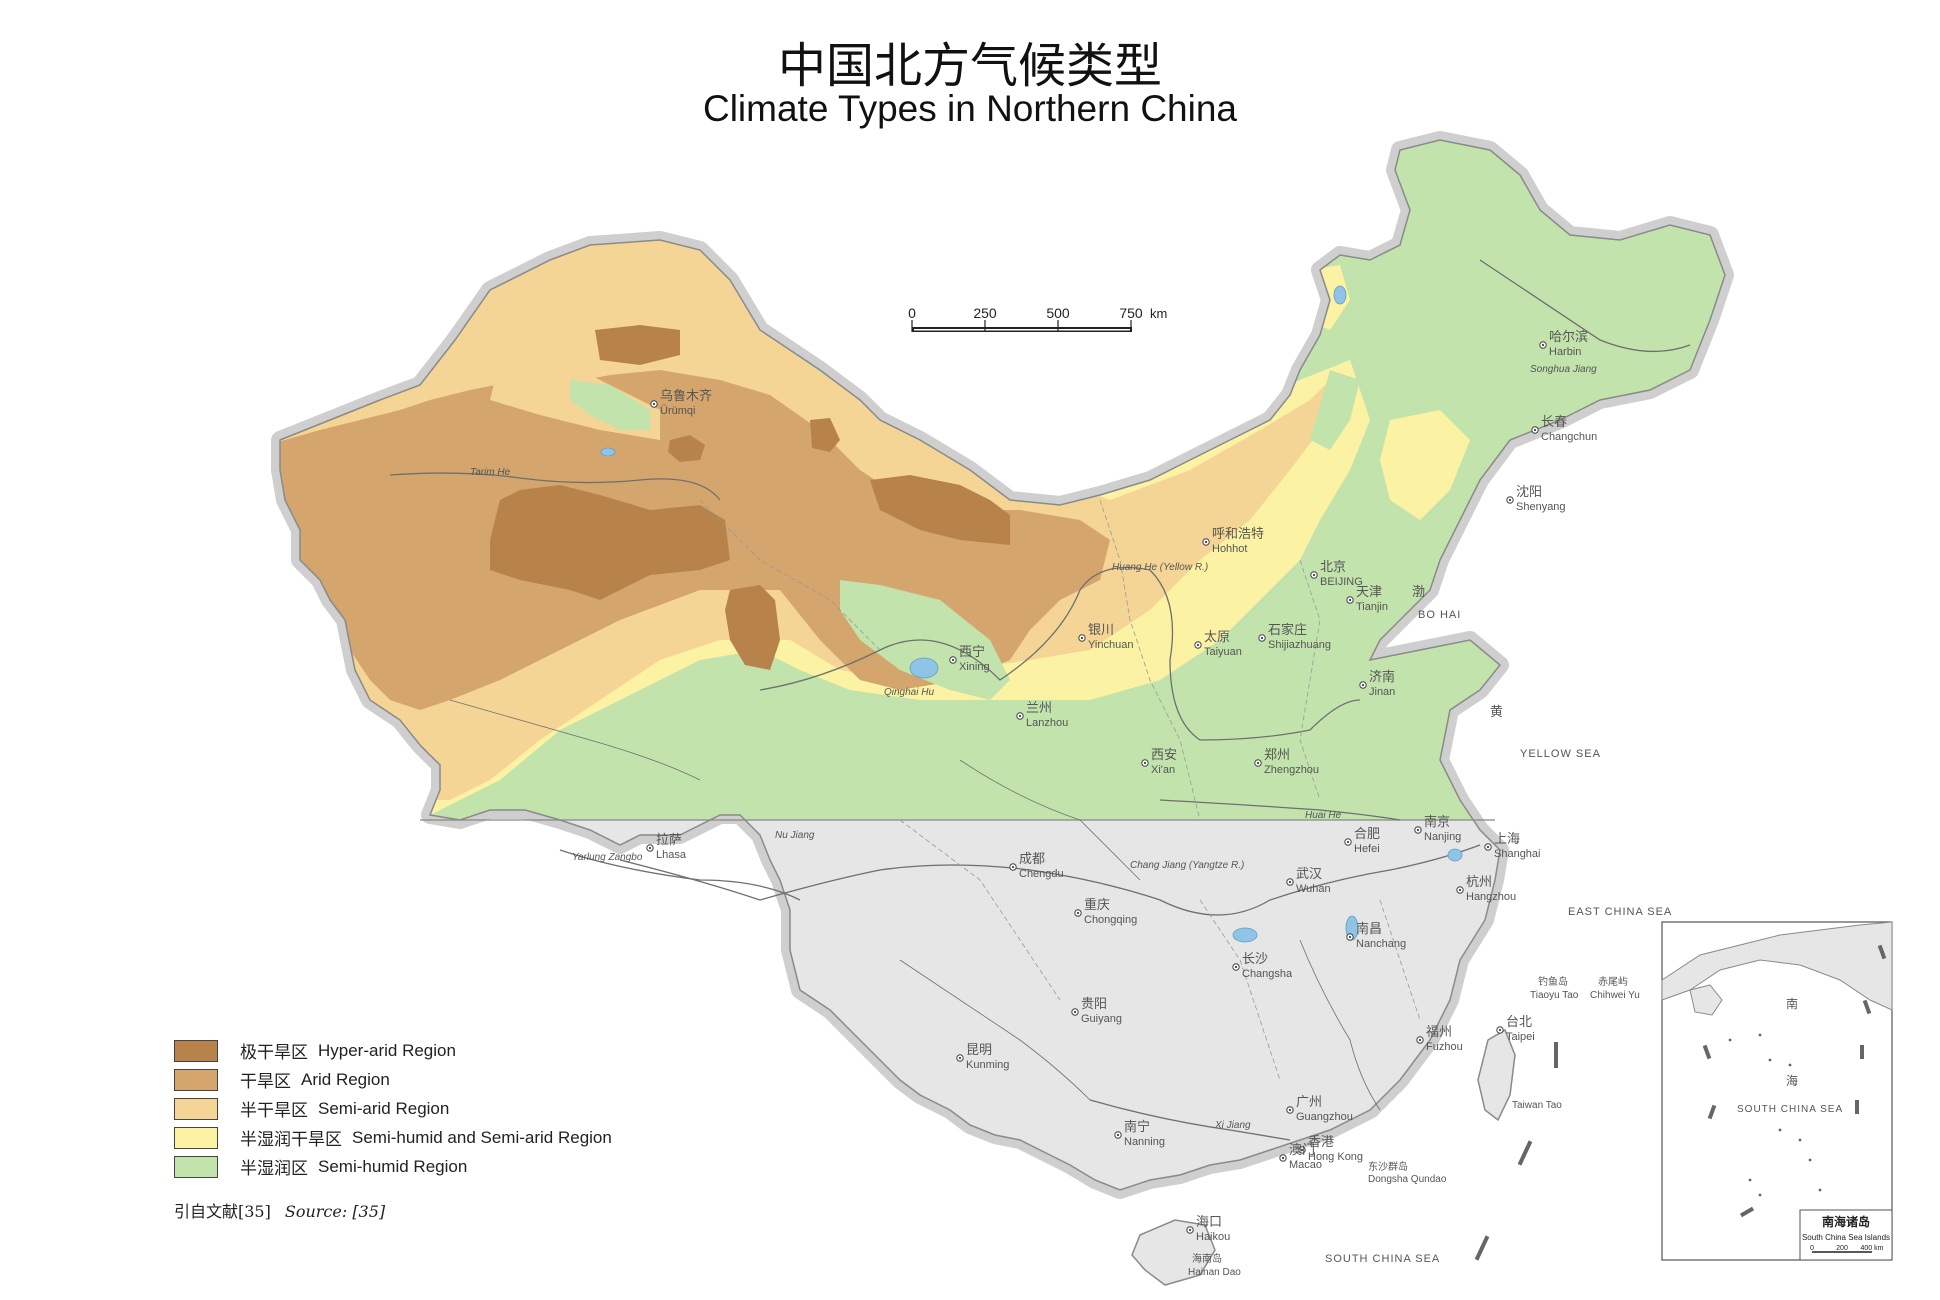 The height and width of the screenshot is (1300, 1940). Describe the element at coordinates (1419, 591) in the screenshot. I see `label-bohai-zh: 渤` at that location.